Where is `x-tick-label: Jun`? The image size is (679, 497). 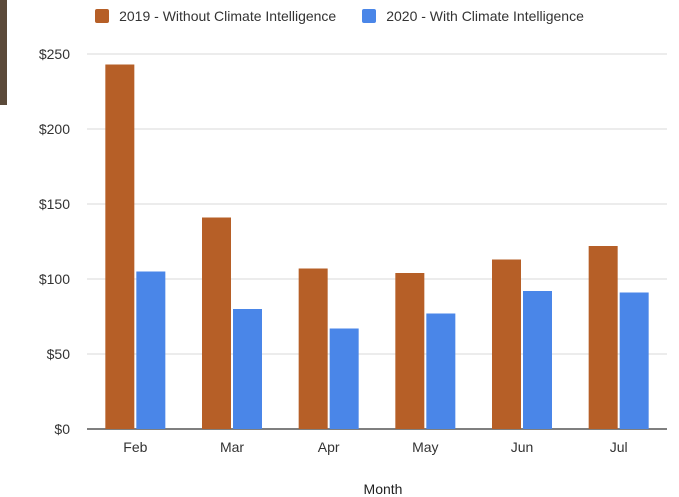 x-tick-label: Jun is located at coordinates (522, 447).